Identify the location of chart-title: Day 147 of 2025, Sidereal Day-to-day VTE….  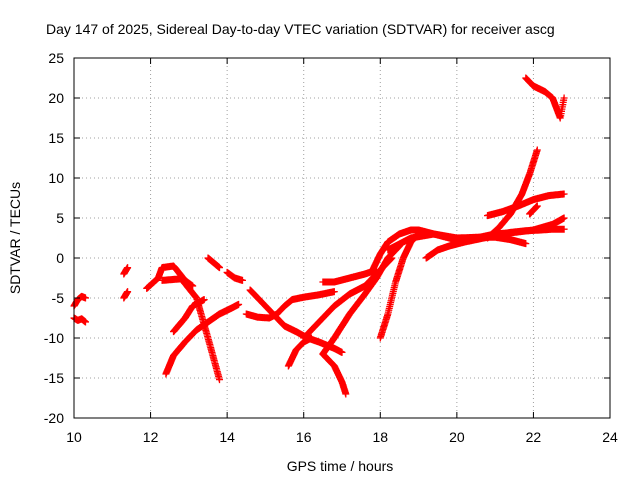
(300, 29).